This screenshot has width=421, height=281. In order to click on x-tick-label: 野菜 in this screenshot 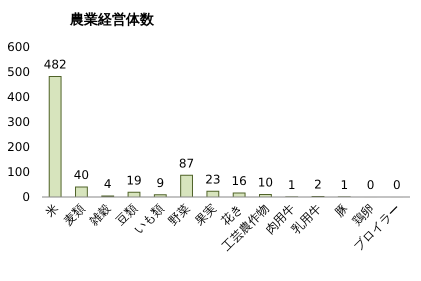, I will do `click(179, 214)`.